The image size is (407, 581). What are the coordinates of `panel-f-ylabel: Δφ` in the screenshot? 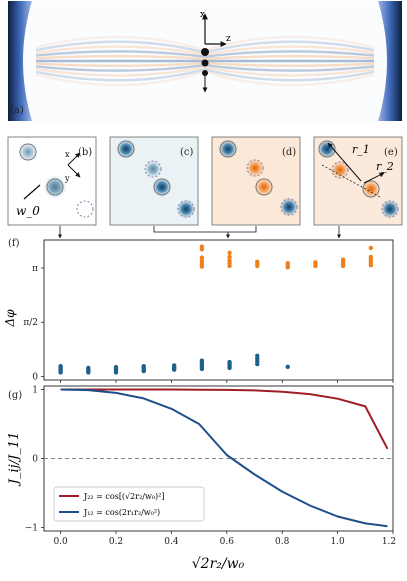 It's located at (10, 318).